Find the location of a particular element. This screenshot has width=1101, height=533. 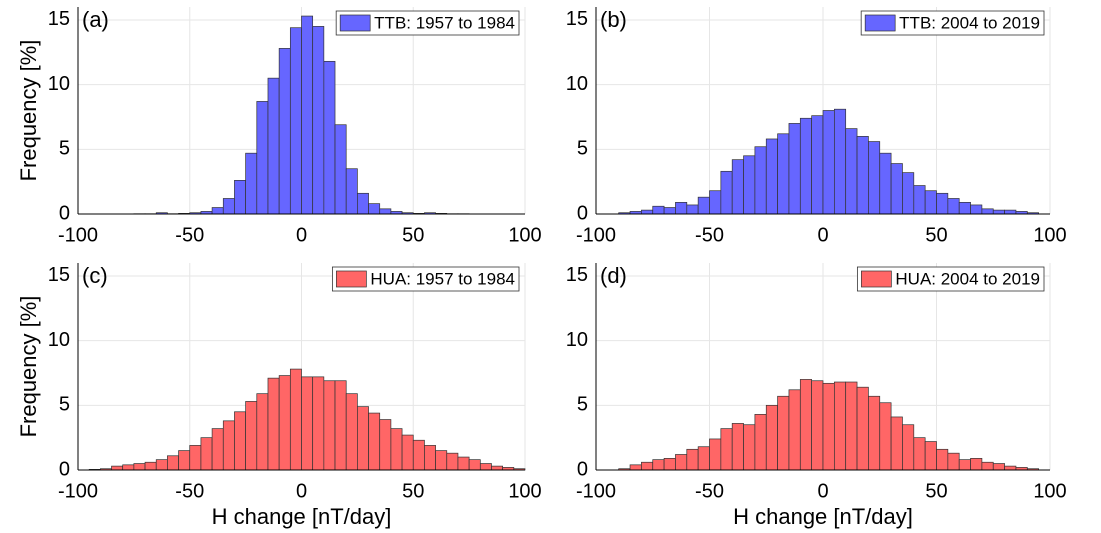

x-tick-label: -100 is located at coordinates (596, 491).